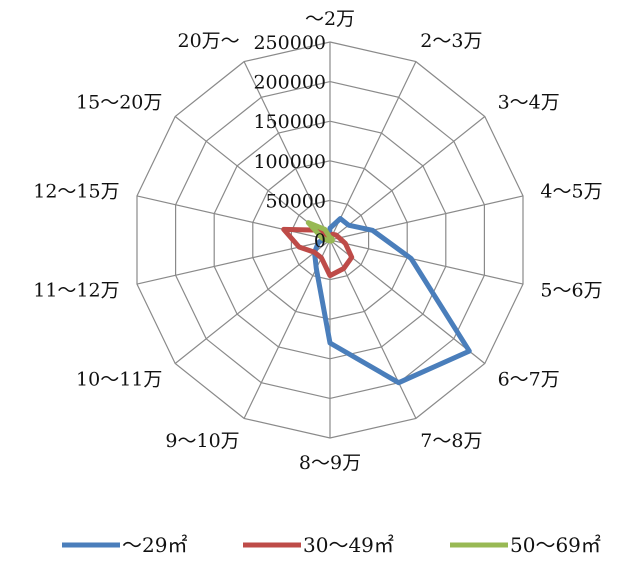 The image size is (636, 567). I want to click on radar-series, so click(376, 301).